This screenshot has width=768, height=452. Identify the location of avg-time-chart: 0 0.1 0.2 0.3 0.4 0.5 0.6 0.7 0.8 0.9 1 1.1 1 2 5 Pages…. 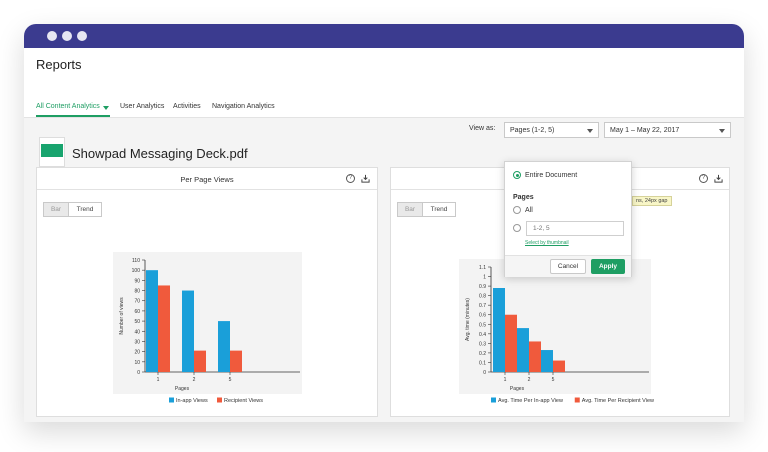
(556, 331).